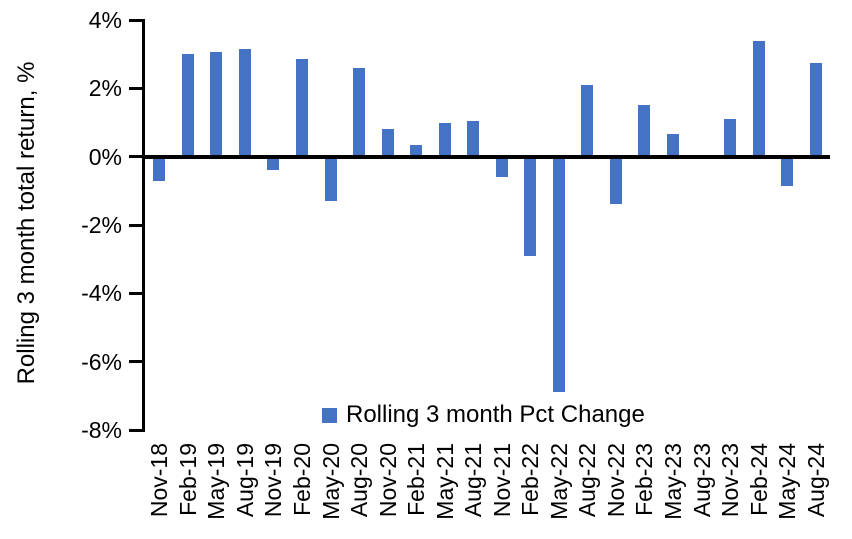 This screenshot has height=539, width=852. What do you see at coordinates (758, 479) in the screenshot?
I see `x-axis-tick-label: Feb-24` at bounding box center [758, 479].